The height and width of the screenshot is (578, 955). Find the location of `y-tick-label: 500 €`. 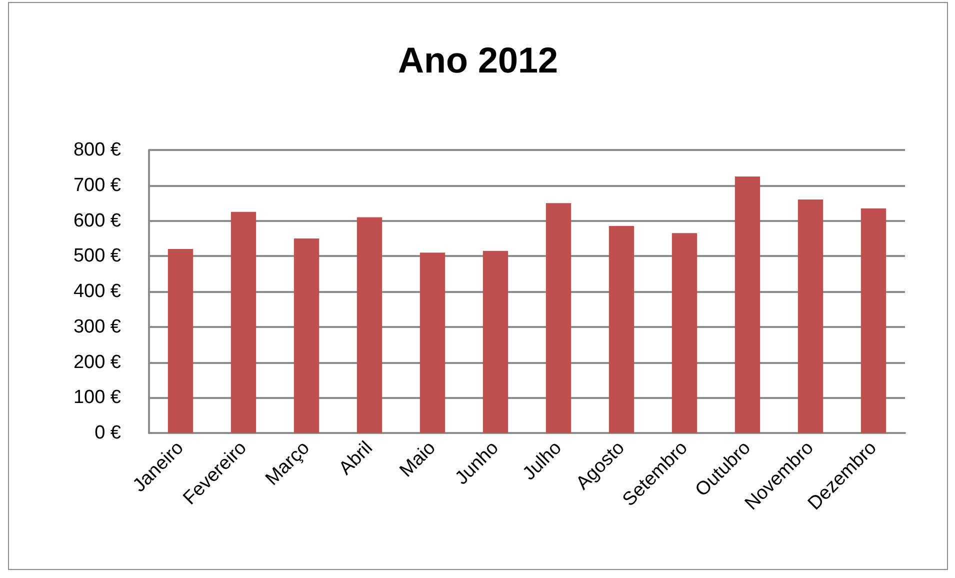

y-tick-label: 500 € is located at coordinates (97, 256).